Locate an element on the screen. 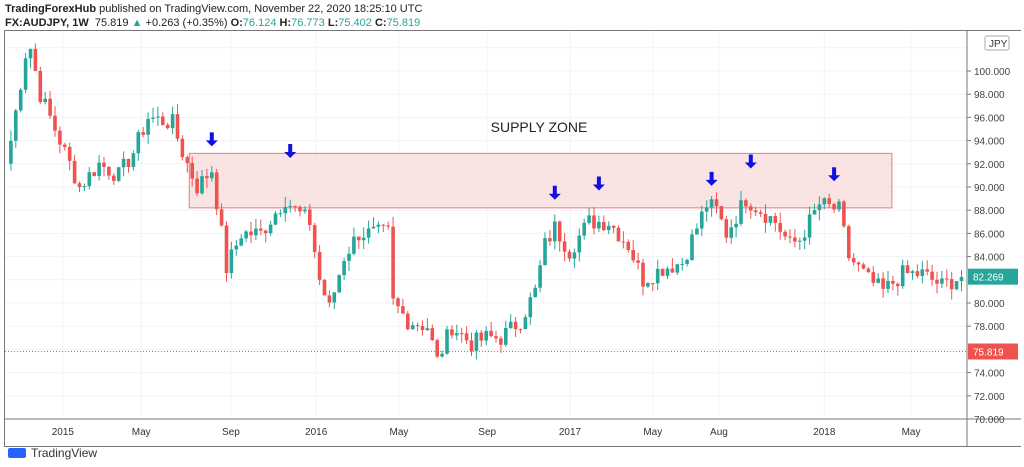 The height and width of the screenshot is (467, 1024). y-tick-label: 98.000 is located at coordinates (989, 95).